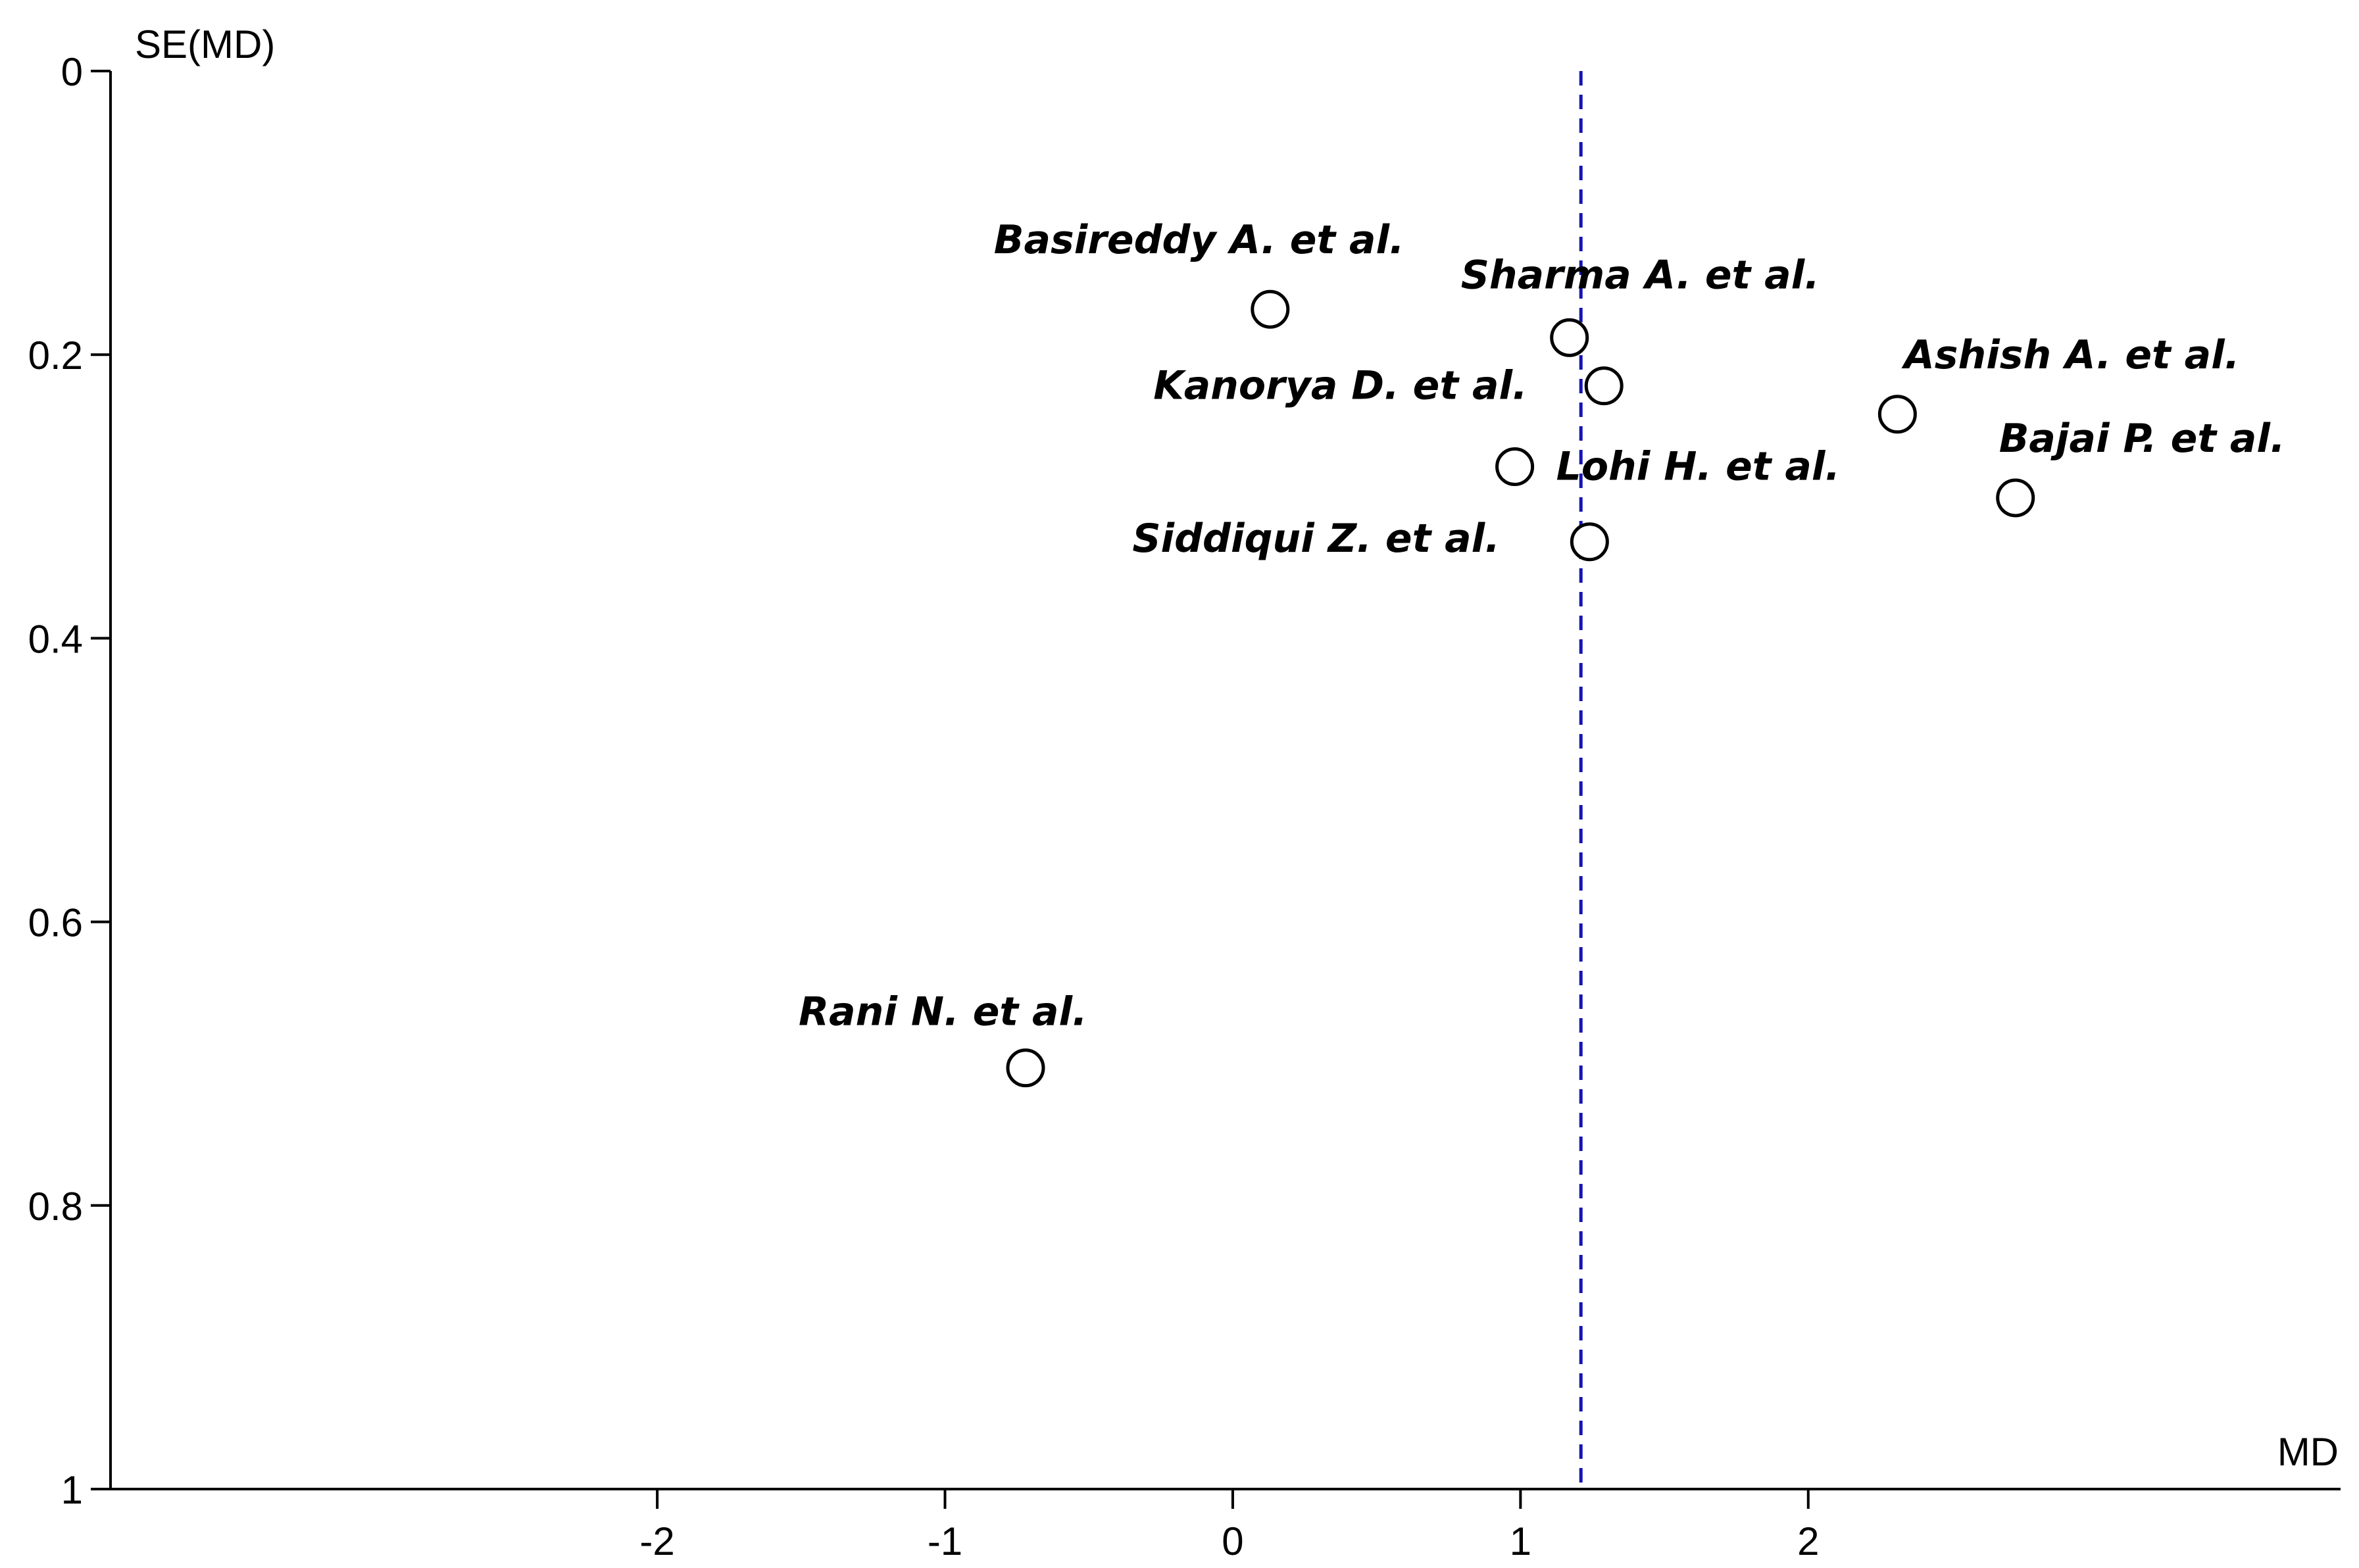 The image size is (2359, 1568). Describe the element at coordinates (55, 639) in the screenshot. I see `y-tick-label: 0.4` at that location.